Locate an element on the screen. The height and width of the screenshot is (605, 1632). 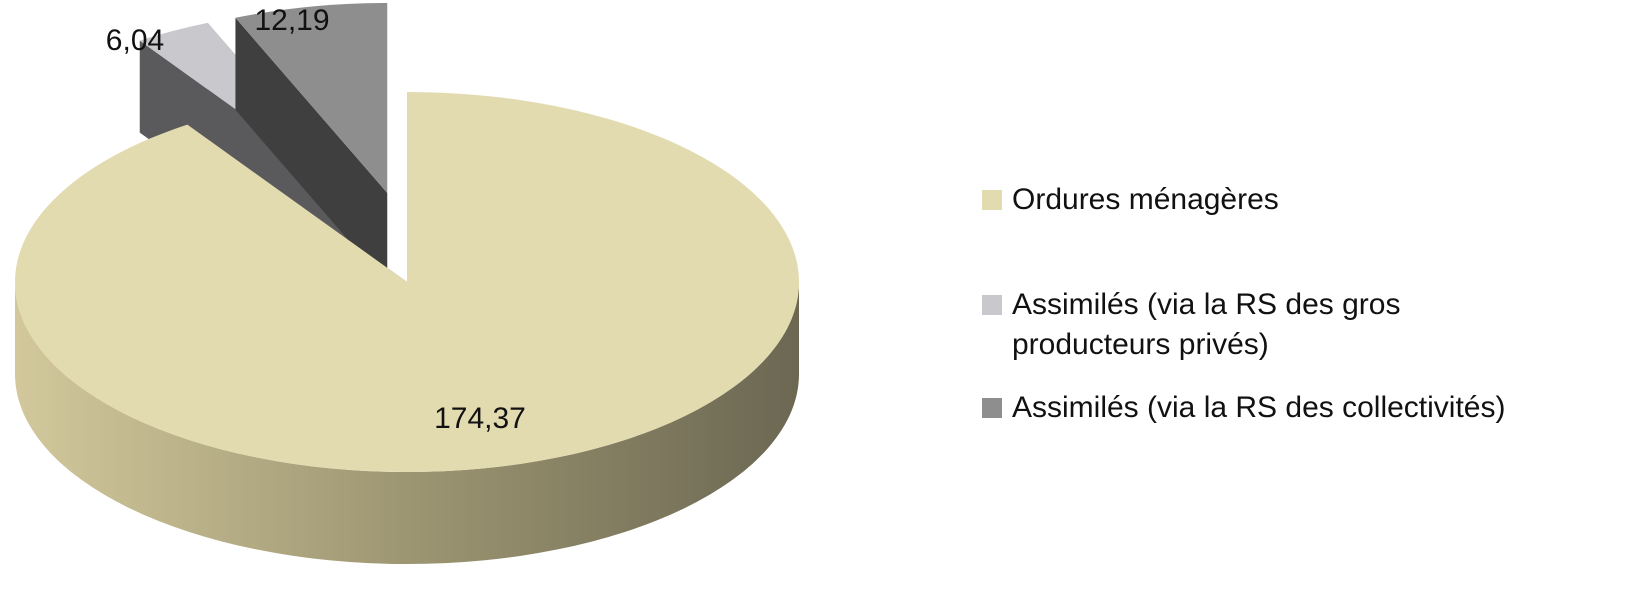
slice-side is located at coordinates (311, 151).